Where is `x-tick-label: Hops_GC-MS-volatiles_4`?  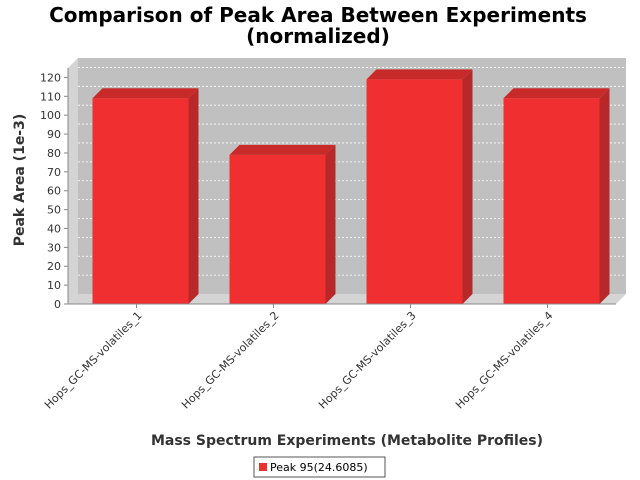 x-tick-label: Hops_GC-MS-volatiles_4 is located at coordinates (504, 360).